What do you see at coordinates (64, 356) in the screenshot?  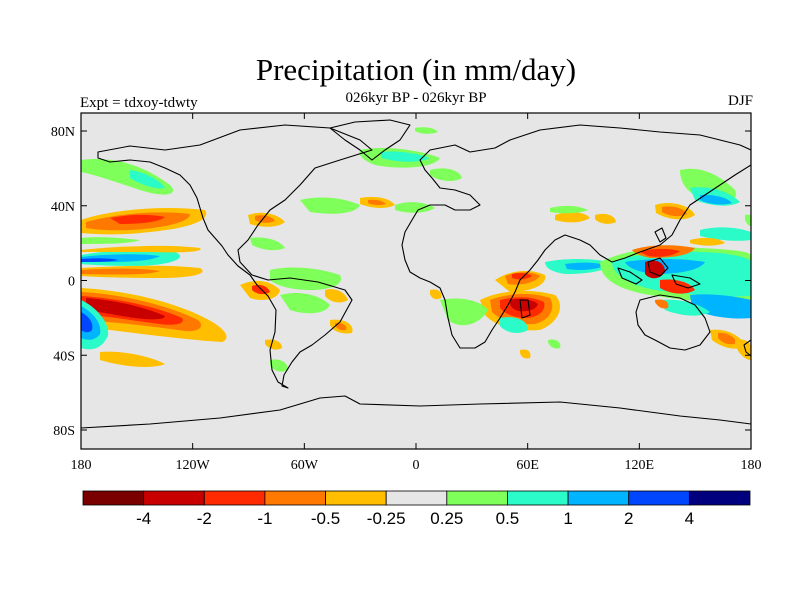 I see `lat-tick-label: 40S` at bounding box center [64, 356].